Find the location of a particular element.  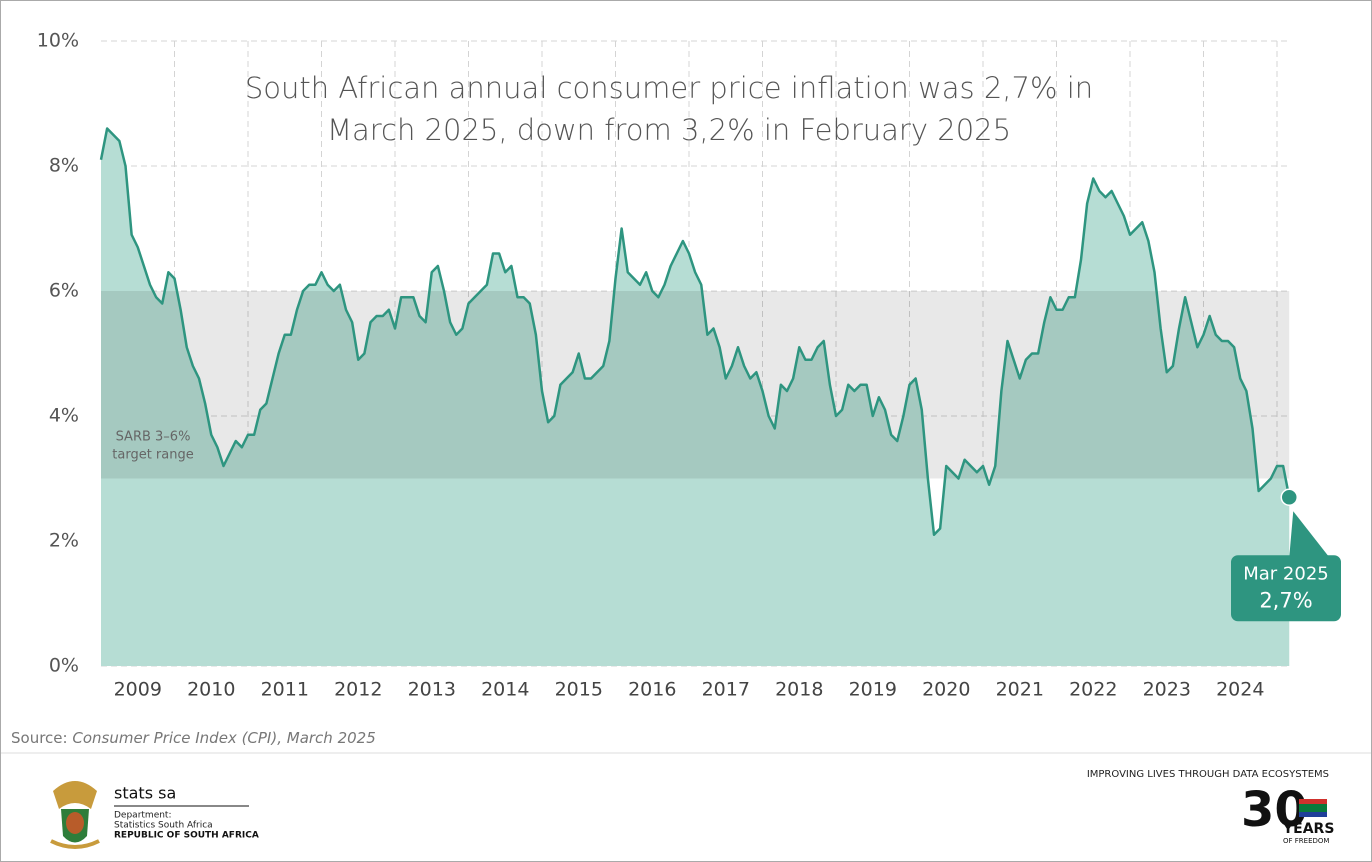

slogan: IMPROVING LIVES THROUGH DATA ECOSYSTEMS is located at coordinates (1208, 774).